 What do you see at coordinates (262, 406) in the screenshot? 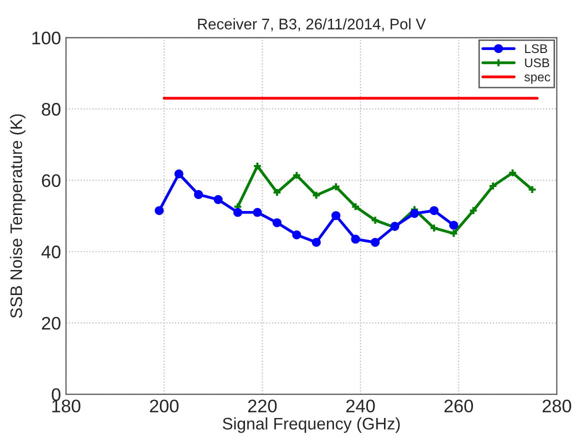
I see `x-tick-label: 220` at bounding box center [262, 406].